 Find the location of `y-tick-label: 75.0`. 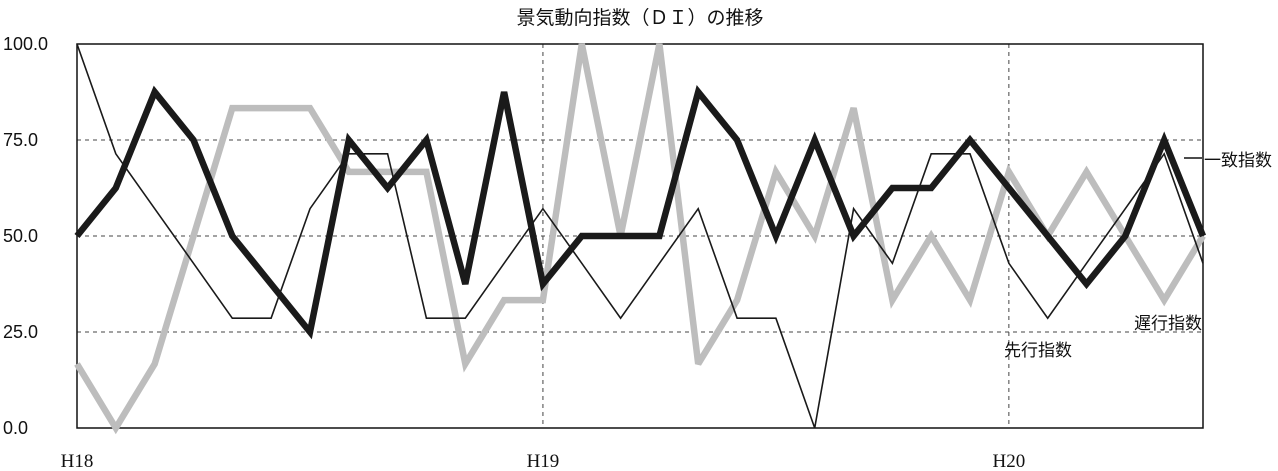

y-tick-label: 75.0 is located at coordinates (20, 140).